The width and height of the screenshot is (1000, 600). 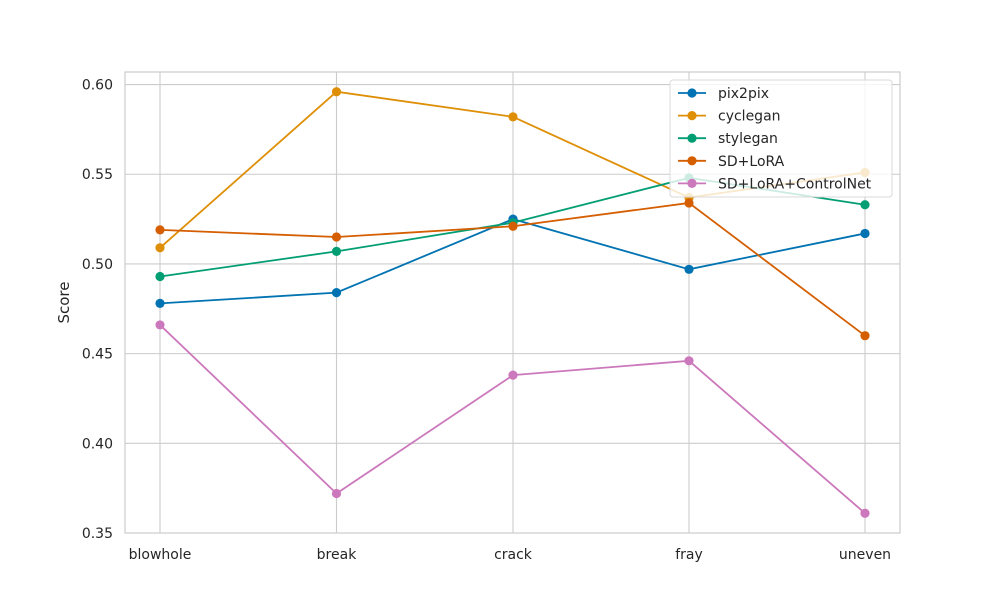 What do you see at coordinates (97, 86) in the screenshot?
I see `y-tick-label: 0.60` at bounding box center [97, 86].